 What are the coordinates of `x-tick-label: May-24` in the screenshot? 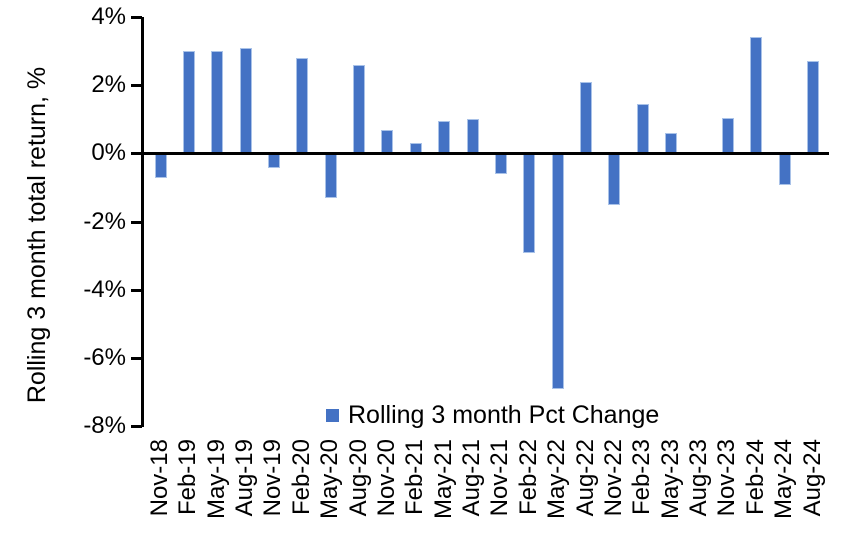 It's located at (783, 479).